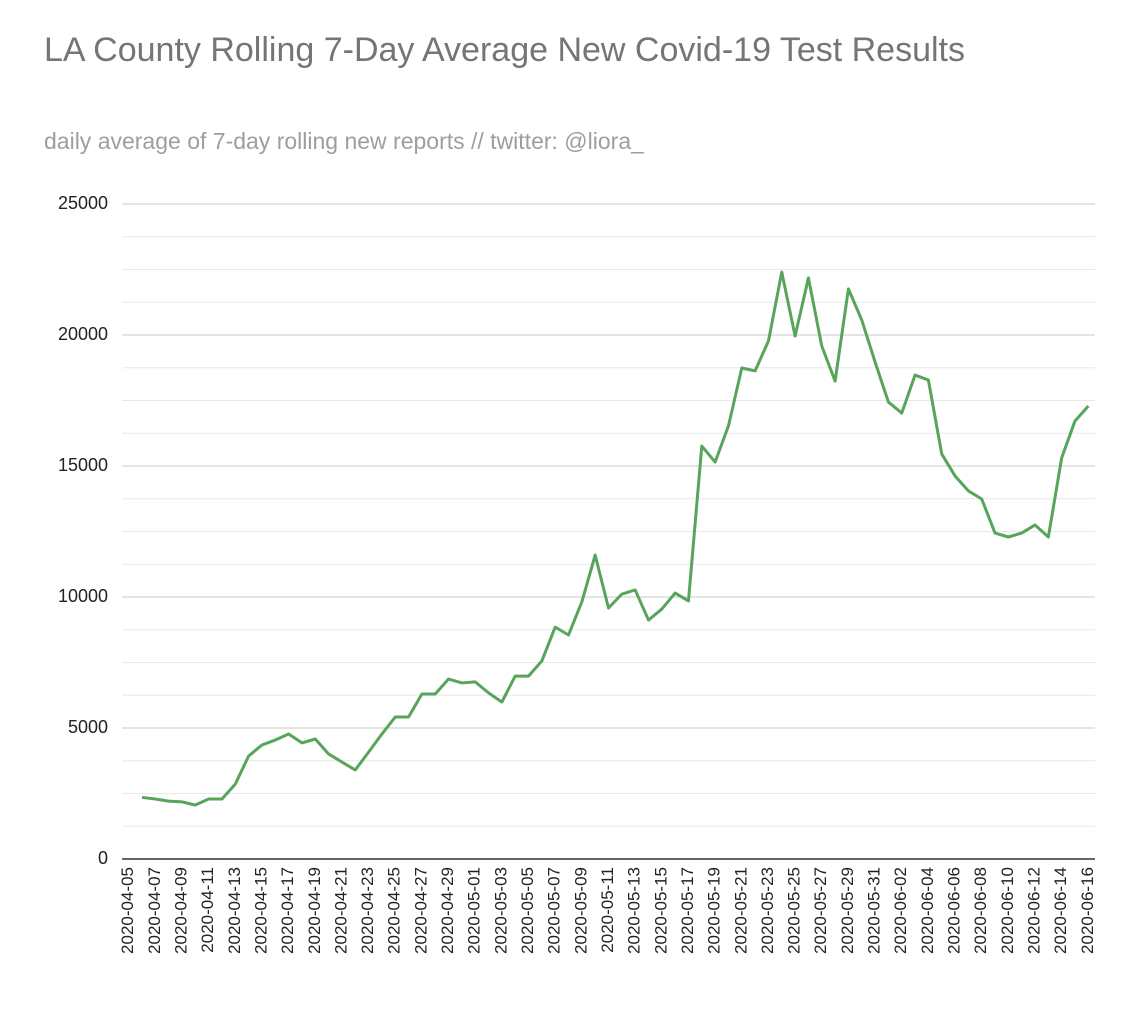 The height and width of the screenshot is (1030, 1124). Describe the element at coordinates (83, 203) in the screenshot. I see `y-tick-label: 25000` at that location.